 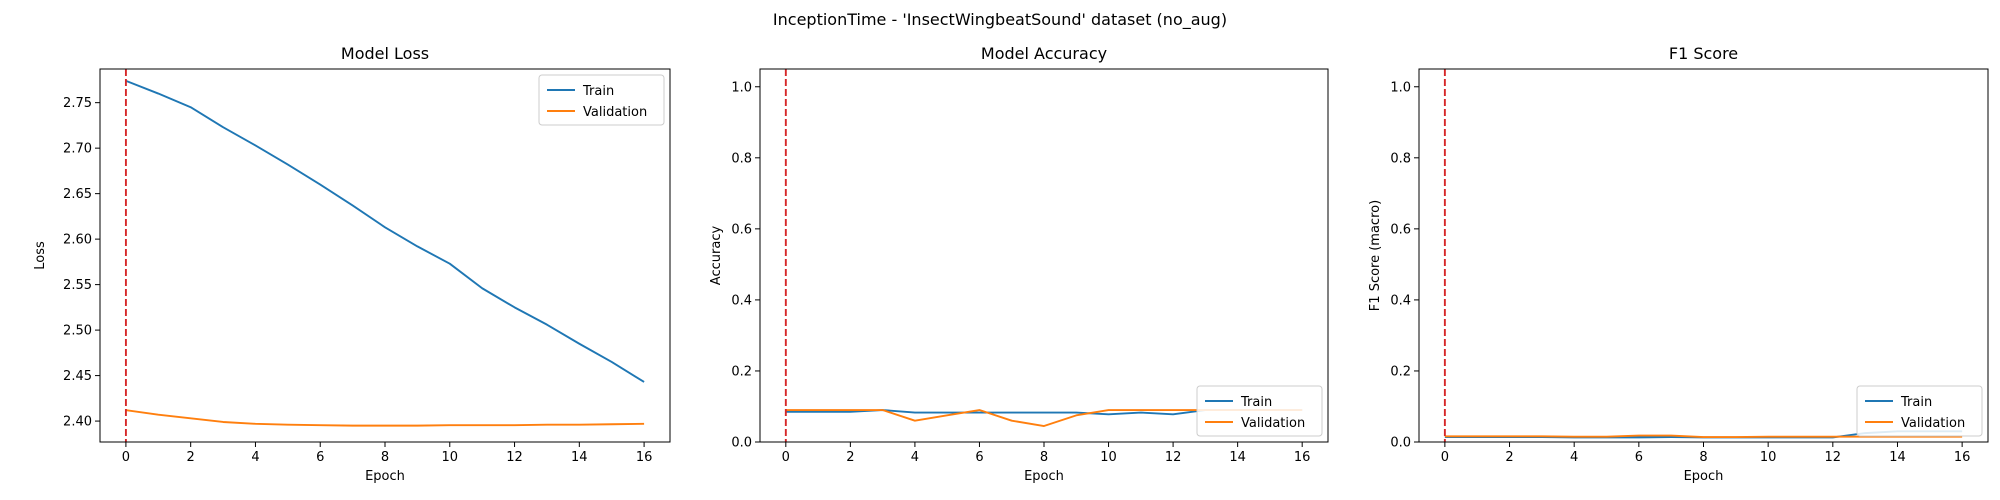 What do you see at coordinates (1703, 53) in the screenshot?
I see `subplot-title: F1 Score` at bounding box center [1703, 53].